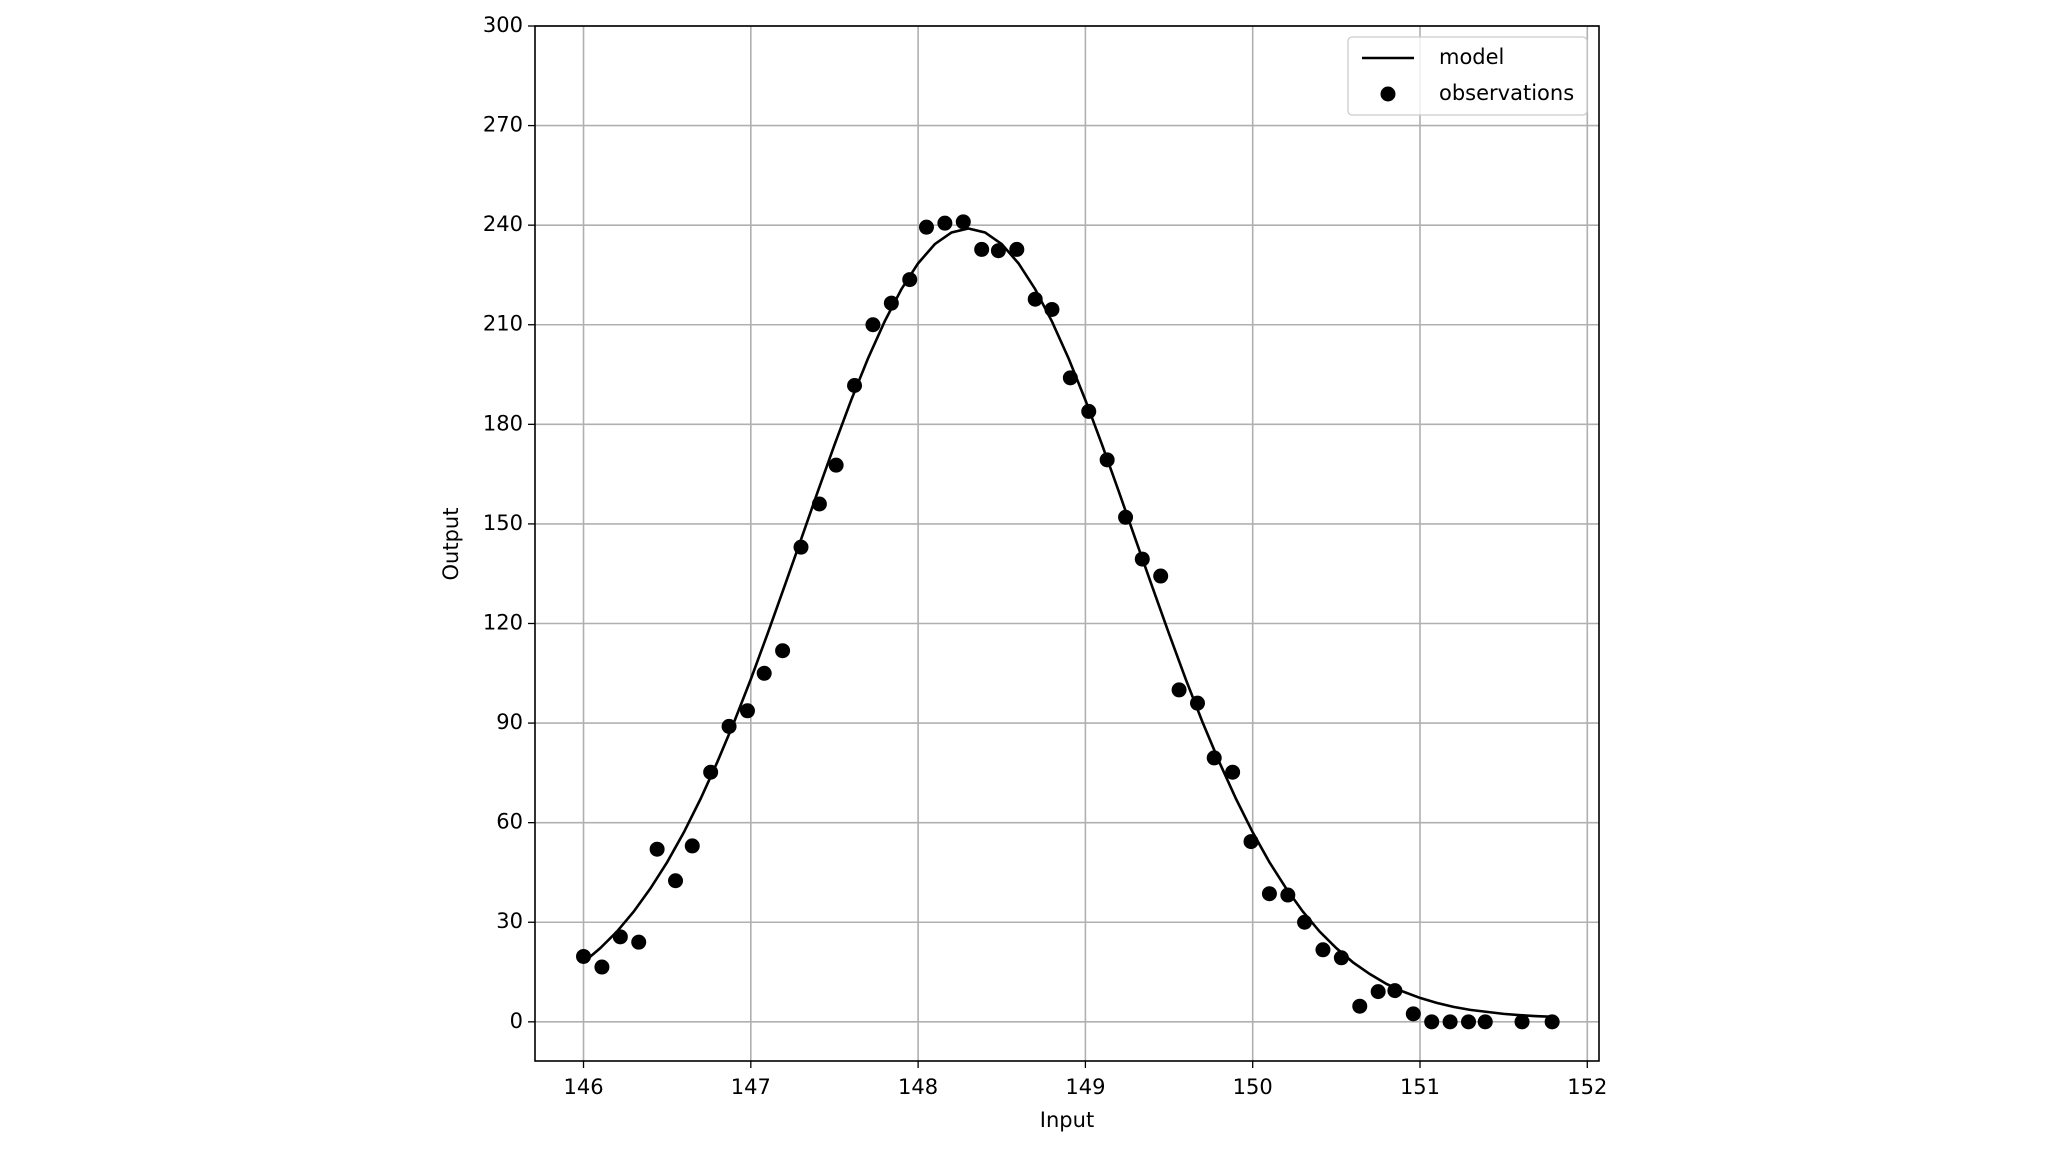 Image resolution: width=2048 pixels, height=1152 pixels. I want to click on y-tick-label: 0, so click(516, 1021).